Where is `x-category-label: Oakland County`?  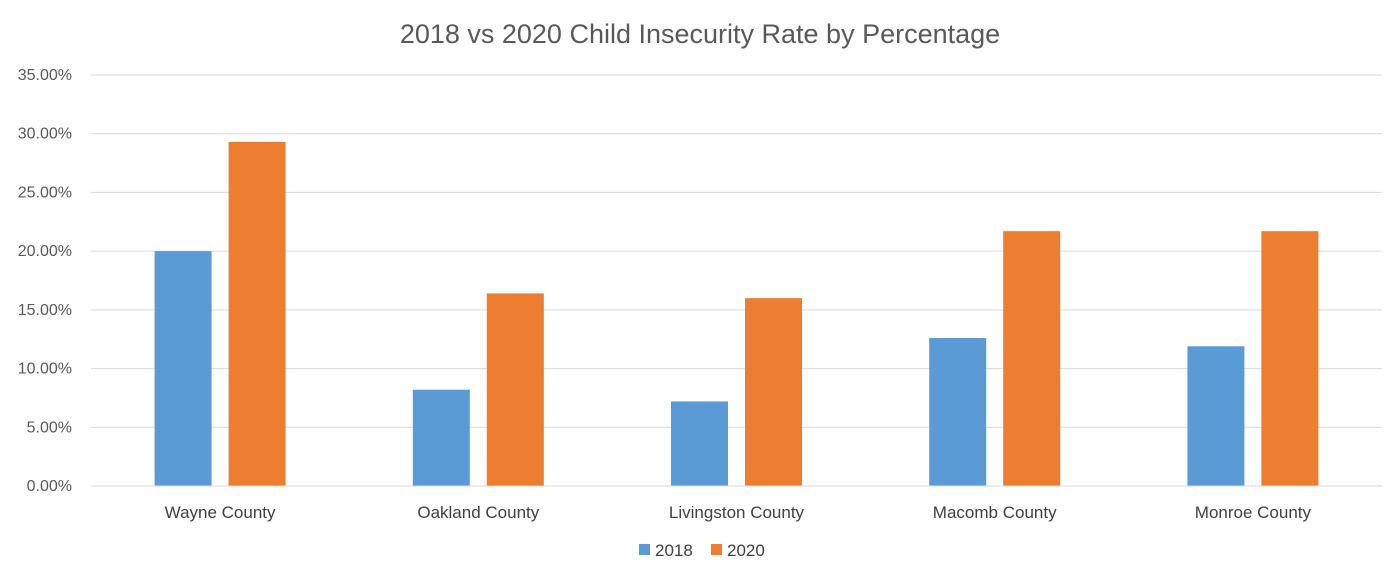 x-category-label: Oakland County is located at coordinates (478, 512).